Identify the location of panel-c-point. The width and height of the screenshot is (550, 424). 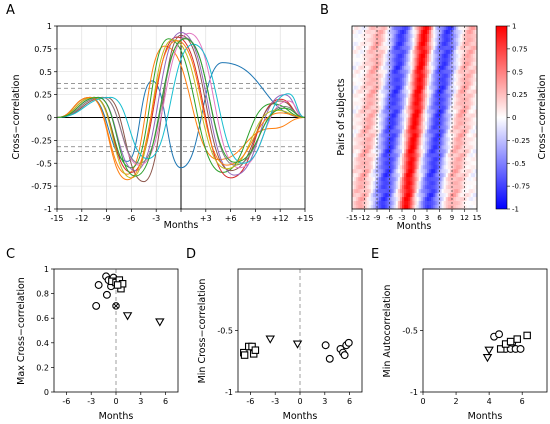
(117, 285).